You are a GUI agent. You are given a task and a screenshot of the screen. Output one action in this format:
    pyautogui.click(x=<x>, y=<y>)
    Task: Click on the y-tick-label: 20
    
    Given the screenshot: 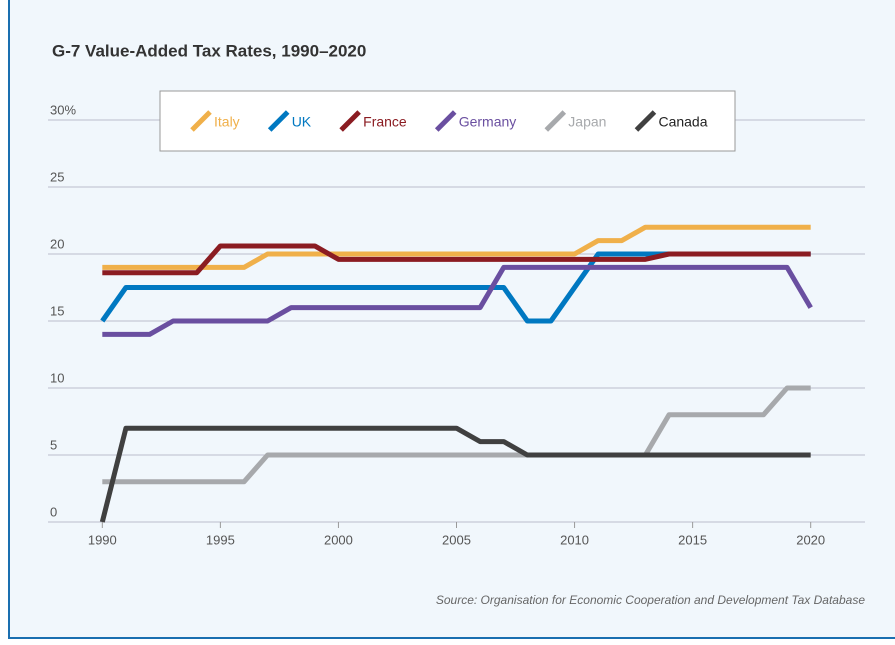 What is the action you would take?
    pyautogui.click(x=57, y=243)
    